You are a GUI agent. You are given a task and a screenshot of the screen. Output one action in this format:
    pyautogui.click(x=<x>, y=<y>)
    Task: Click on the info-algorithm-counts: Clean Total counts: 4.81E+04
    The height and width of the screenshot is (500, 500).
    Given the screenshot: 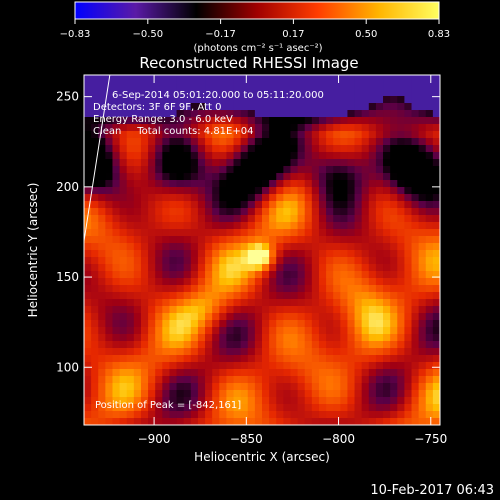 What is the action you would take?
    pyautogui.click(x=173, y=131)
    